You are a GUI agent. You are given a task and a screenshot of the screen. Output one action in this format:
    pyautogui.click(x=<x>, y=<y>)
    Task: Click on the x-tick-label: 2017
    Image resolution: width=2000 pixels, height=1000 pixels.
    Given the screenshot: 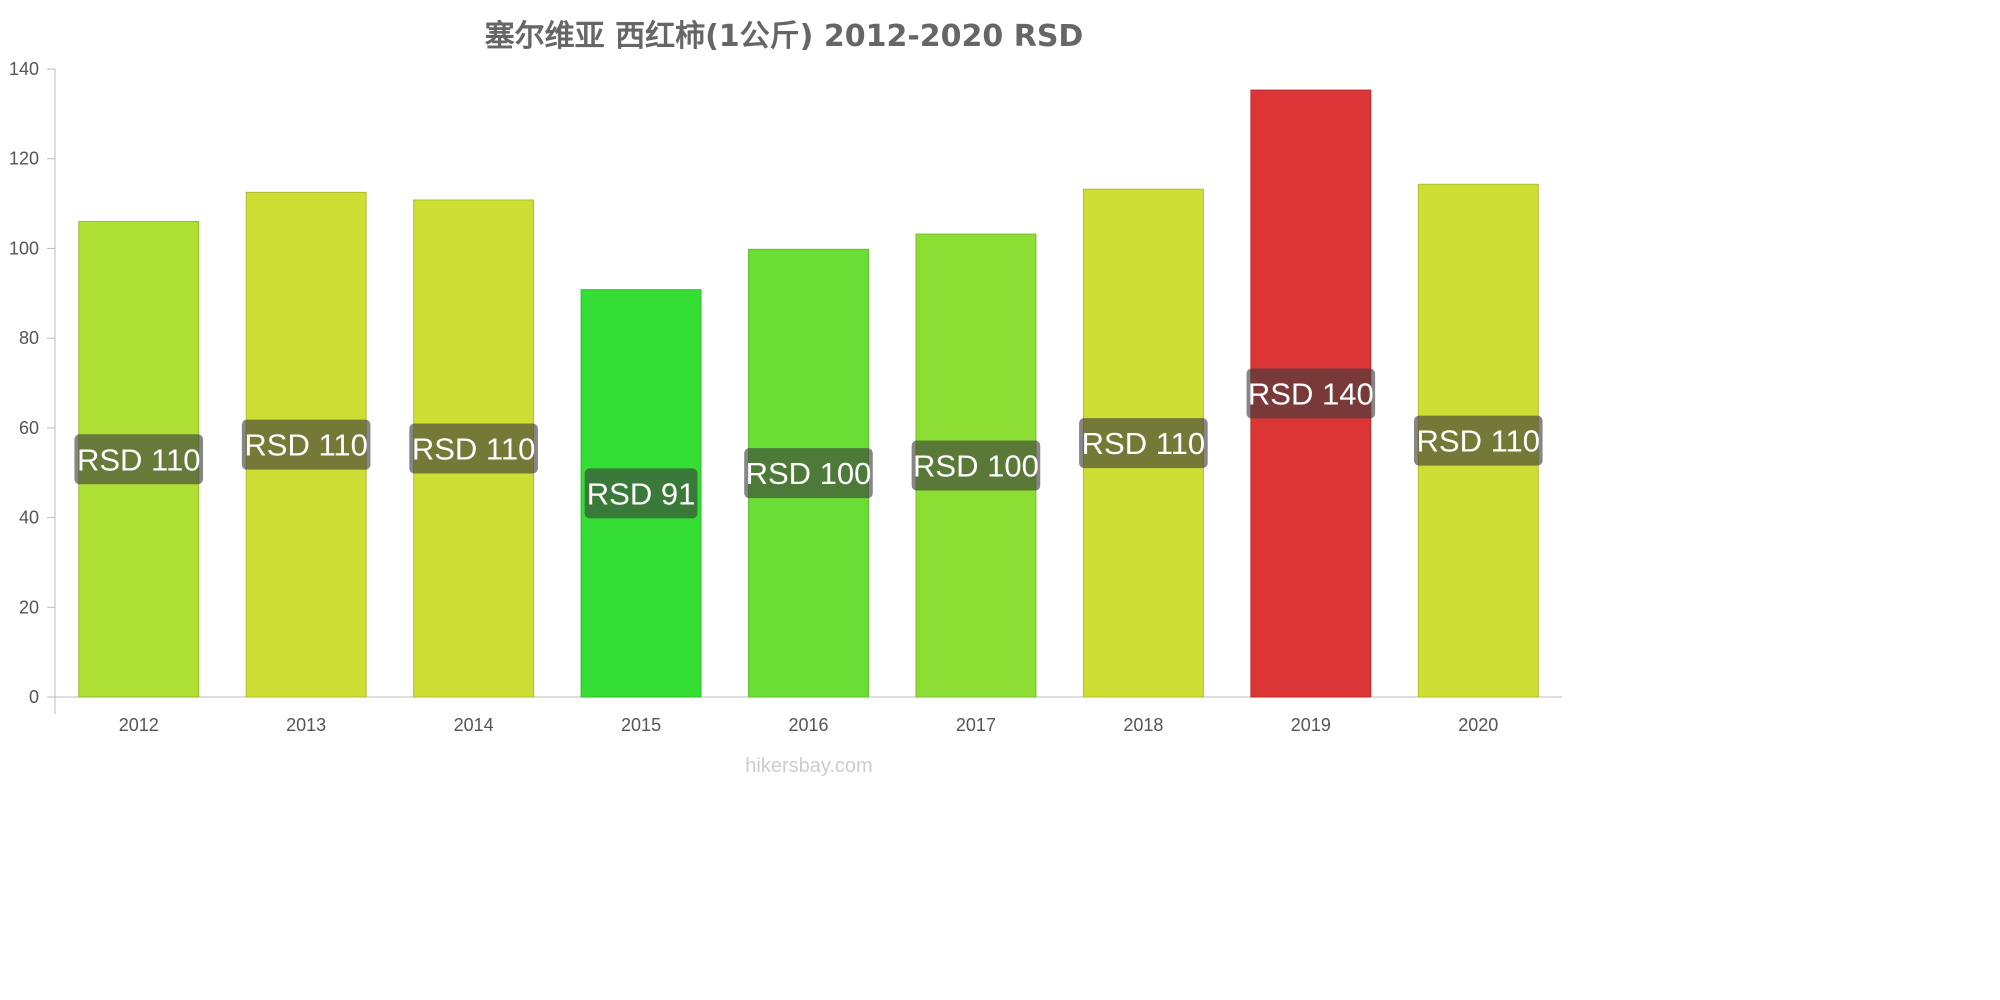 What is the action you would take?
    pyautogui.click(x=976, y=725)
    